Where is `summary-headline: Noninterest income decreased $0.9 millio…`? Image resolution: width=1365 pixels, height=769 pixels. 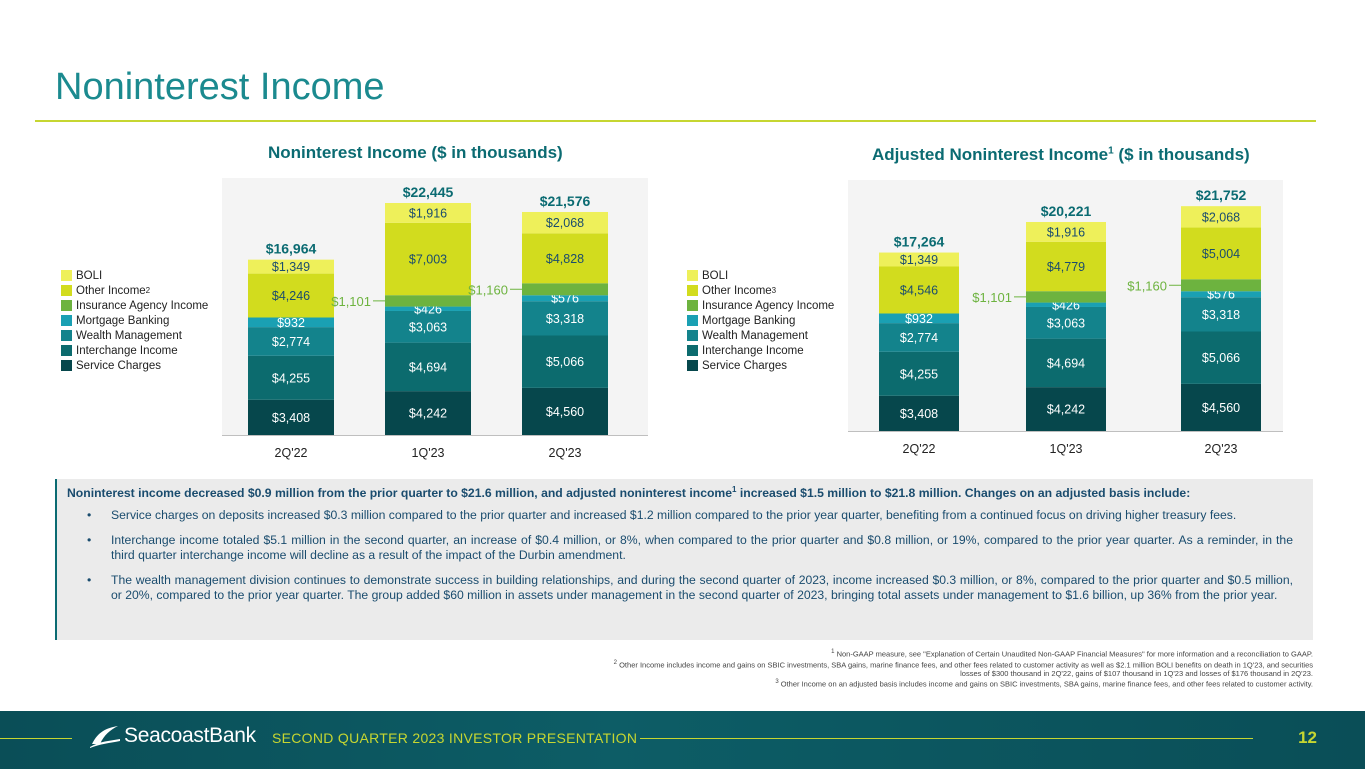 summary-headline: Noninterest income decreased $0.9 millio… is located at coordinates (629, 493).